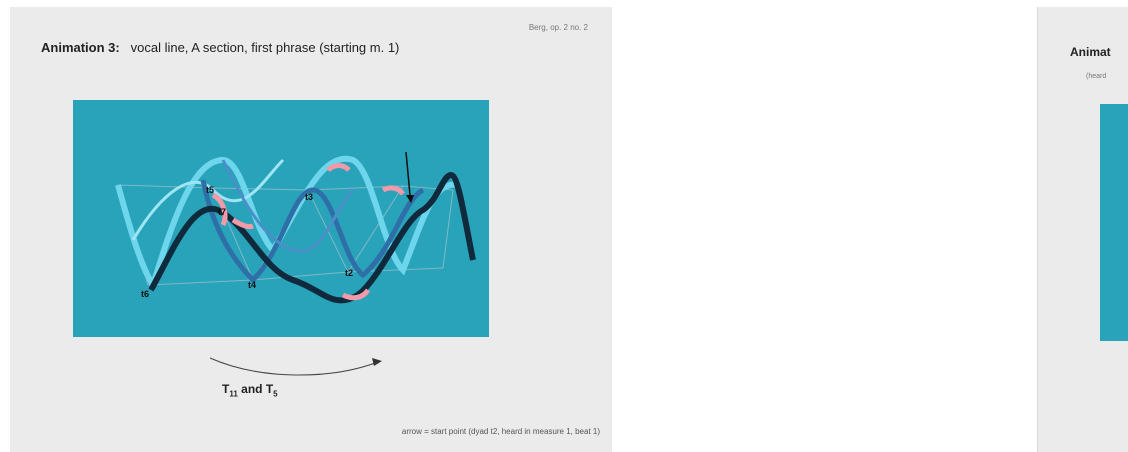 This screenshot has height=452, width=1128. I want to click on ribbon-mid, so click(312, 231).